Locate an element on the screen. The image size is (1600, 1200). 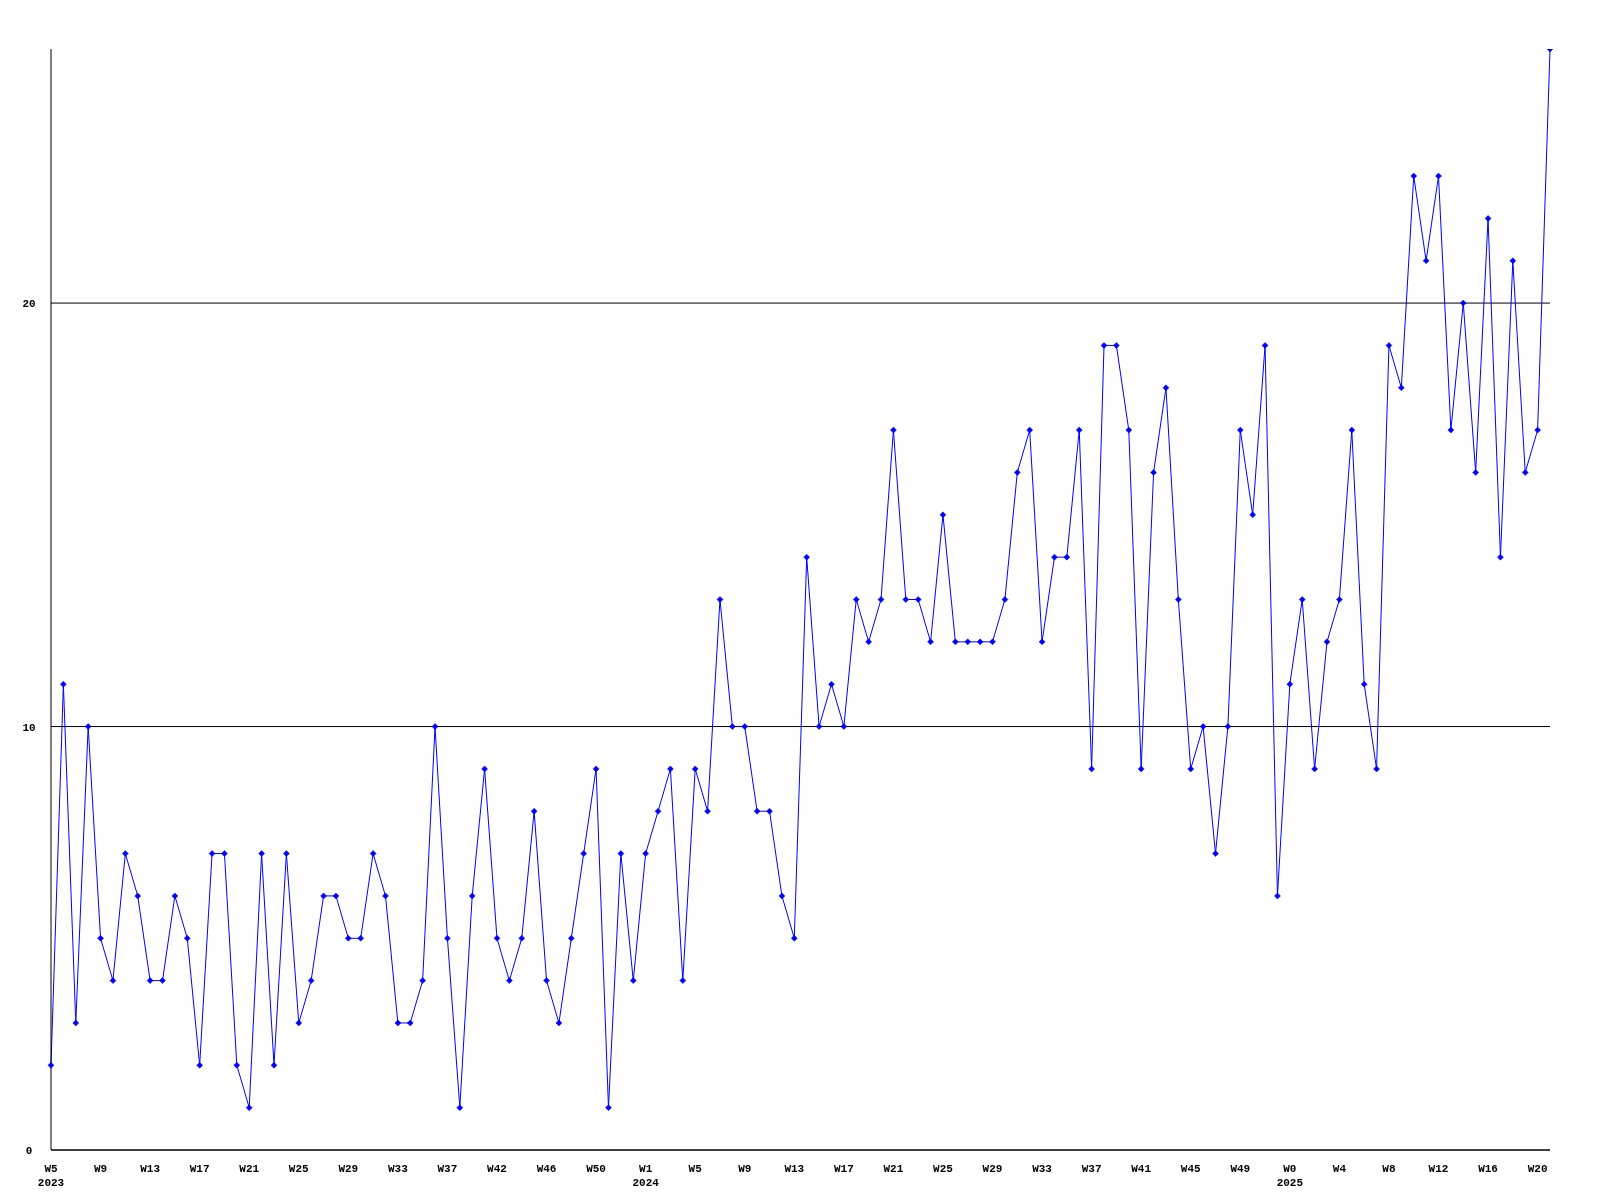
y-tick-label: 0 is located at coordinates (29, 1151).